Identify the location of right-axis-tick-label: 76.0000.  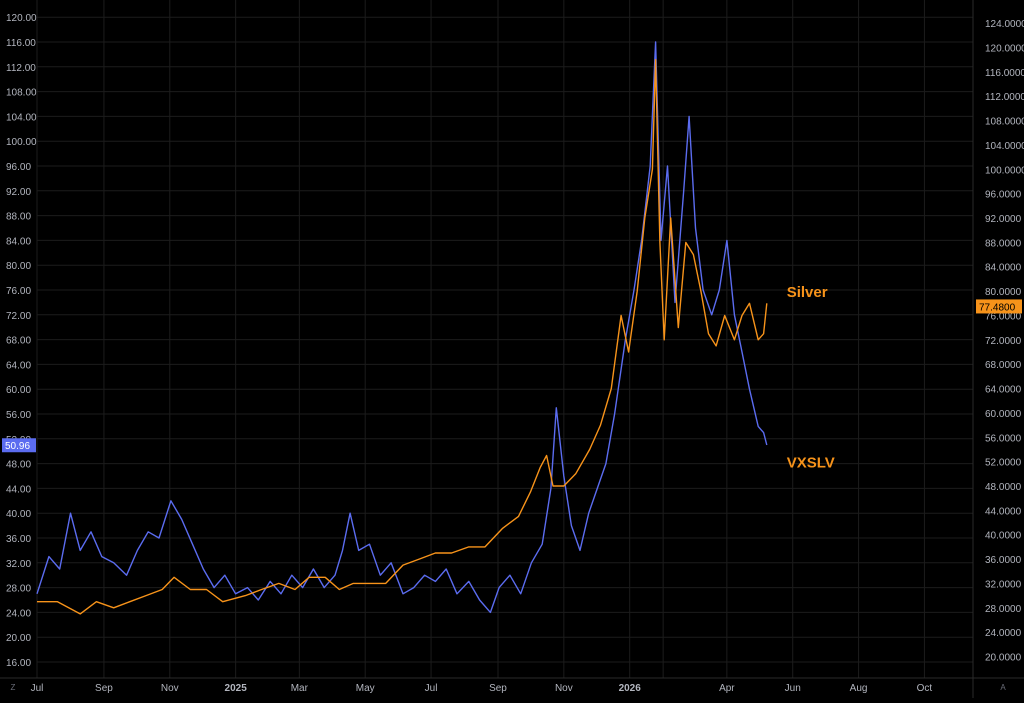
(1003, 316).